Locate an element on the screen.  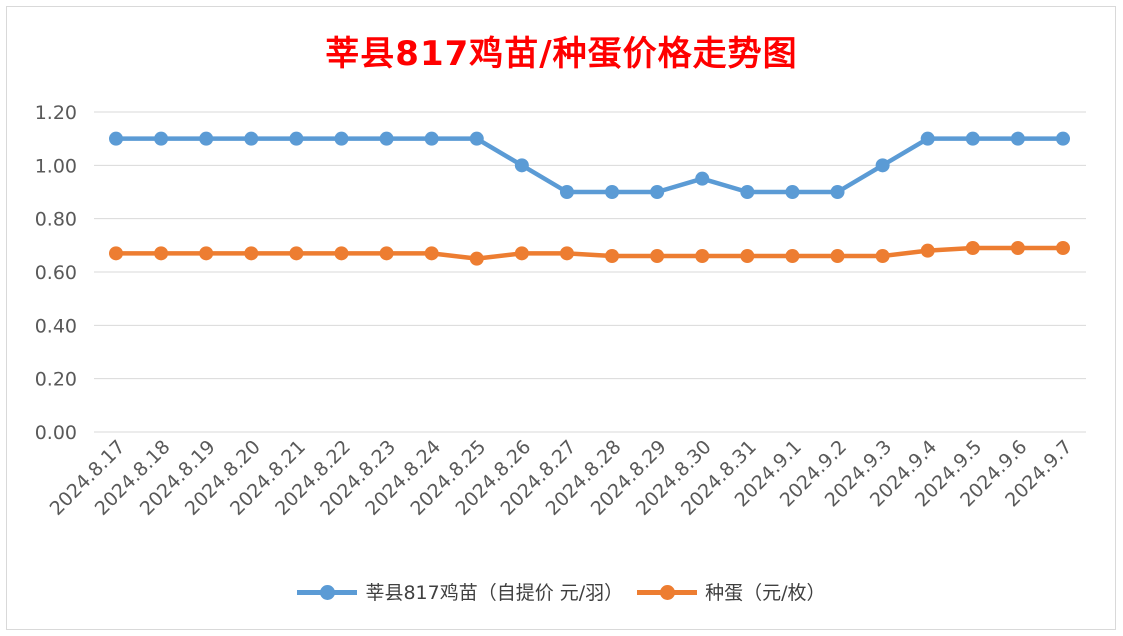
y-tick-label: 1.20 is located at coordinates (56, 113).